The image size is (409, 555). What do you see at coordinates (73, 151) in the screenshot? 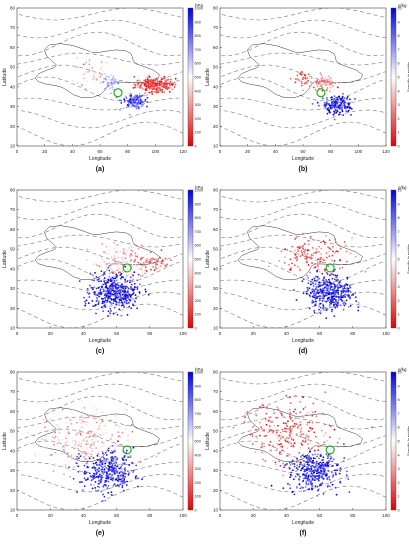
I see `x-tick-label: 40` at bounding box center [73, 151].